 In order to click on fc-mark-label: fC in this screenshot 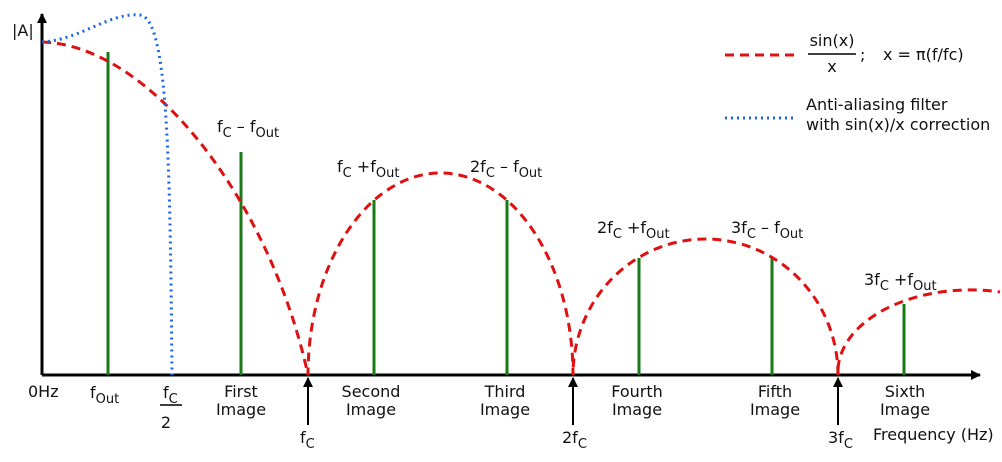, I will do `click(307, 440)`.